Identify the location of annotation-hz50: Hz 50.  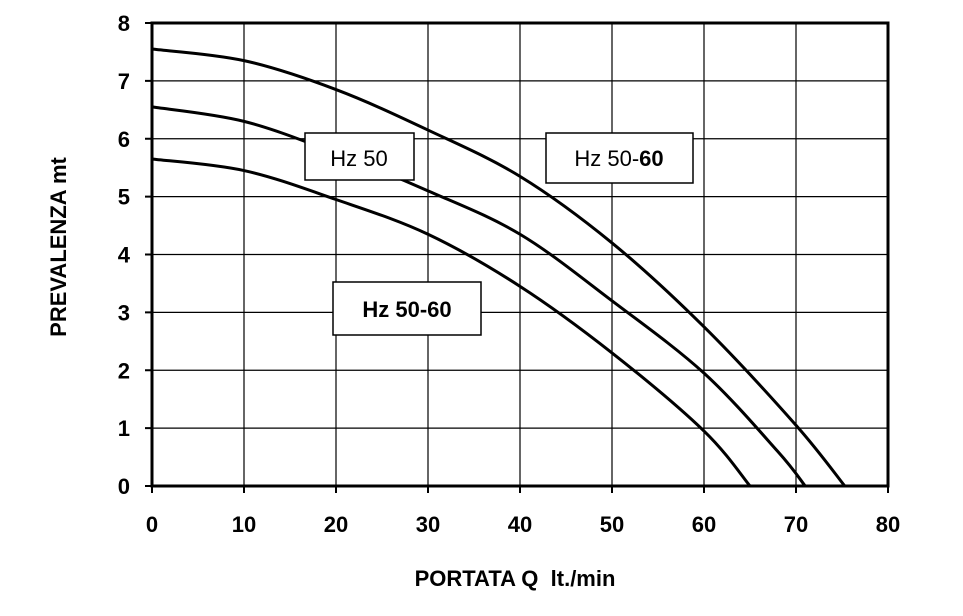
(359, 156).